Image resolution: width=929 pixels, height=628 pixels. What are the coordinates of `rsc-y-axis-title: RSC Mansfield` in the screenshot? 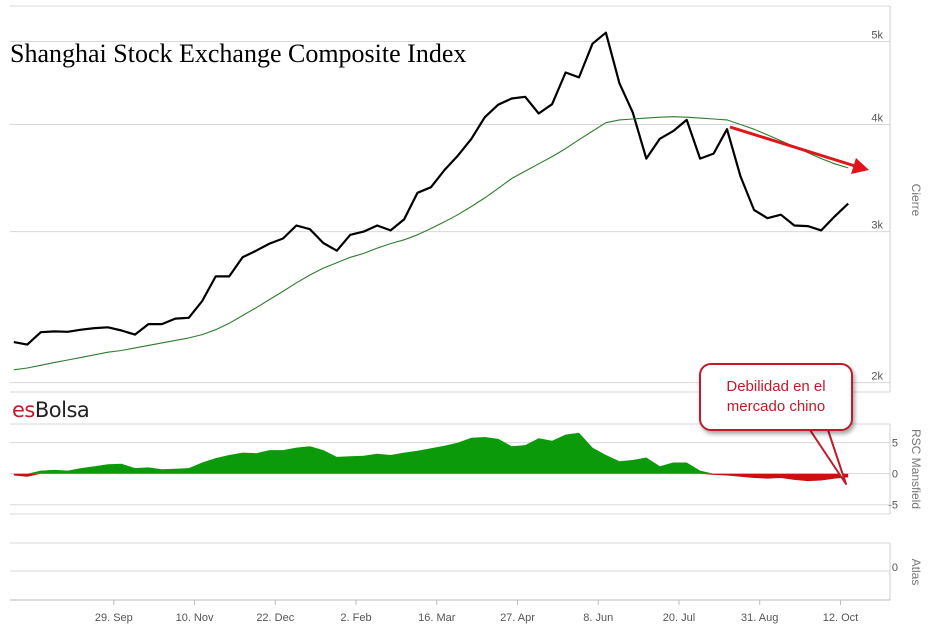 It's located at (916, 469).